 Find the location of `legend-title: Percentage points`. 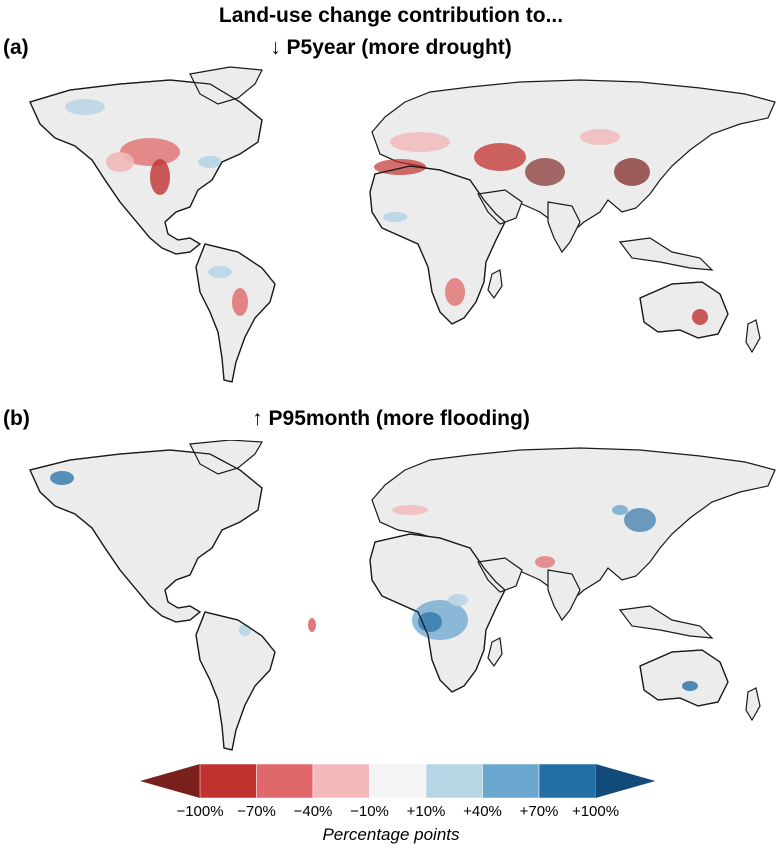

legend-title: Percentage points is located at coordinates (391, 835).